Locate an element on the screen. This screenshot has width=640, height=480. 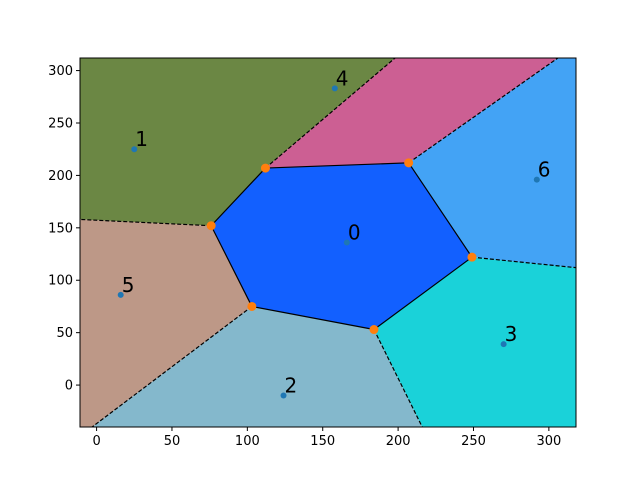
point-label-2: 2 is located at coordinates (291, 386).